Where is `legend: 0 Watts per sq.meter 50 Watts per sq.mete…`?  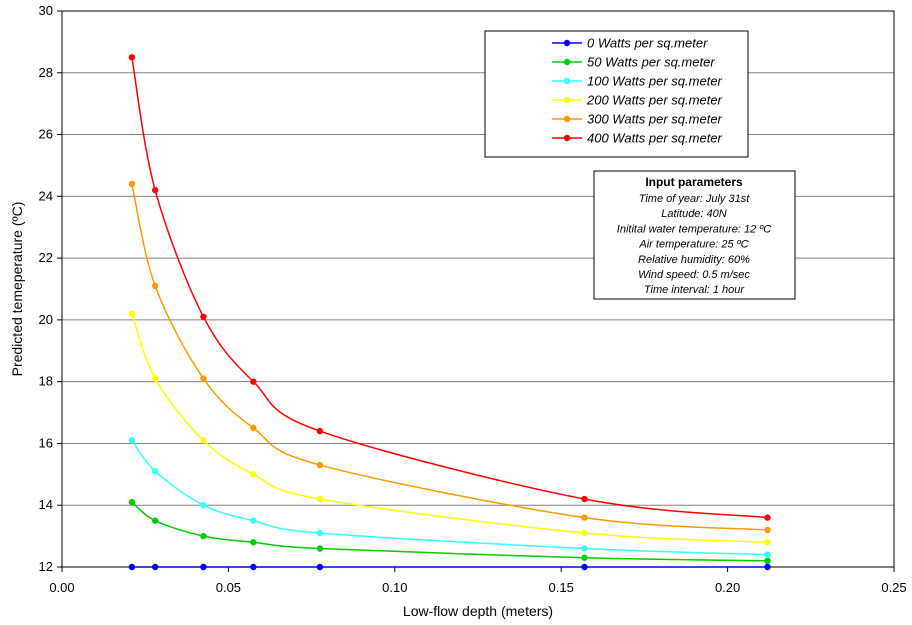 legend: 0 Watts per sq.meter 50 Watts per sq.mete… is located at coordinates (616, 94).